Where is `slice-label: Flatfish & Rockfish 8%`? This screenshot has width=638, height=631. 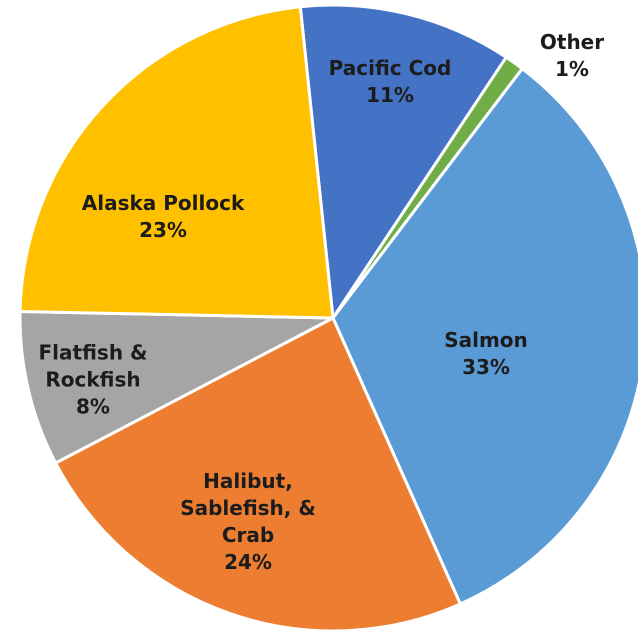 slice-label: Flatfish & Rockfish 8% is located at coordinates (93, 380).